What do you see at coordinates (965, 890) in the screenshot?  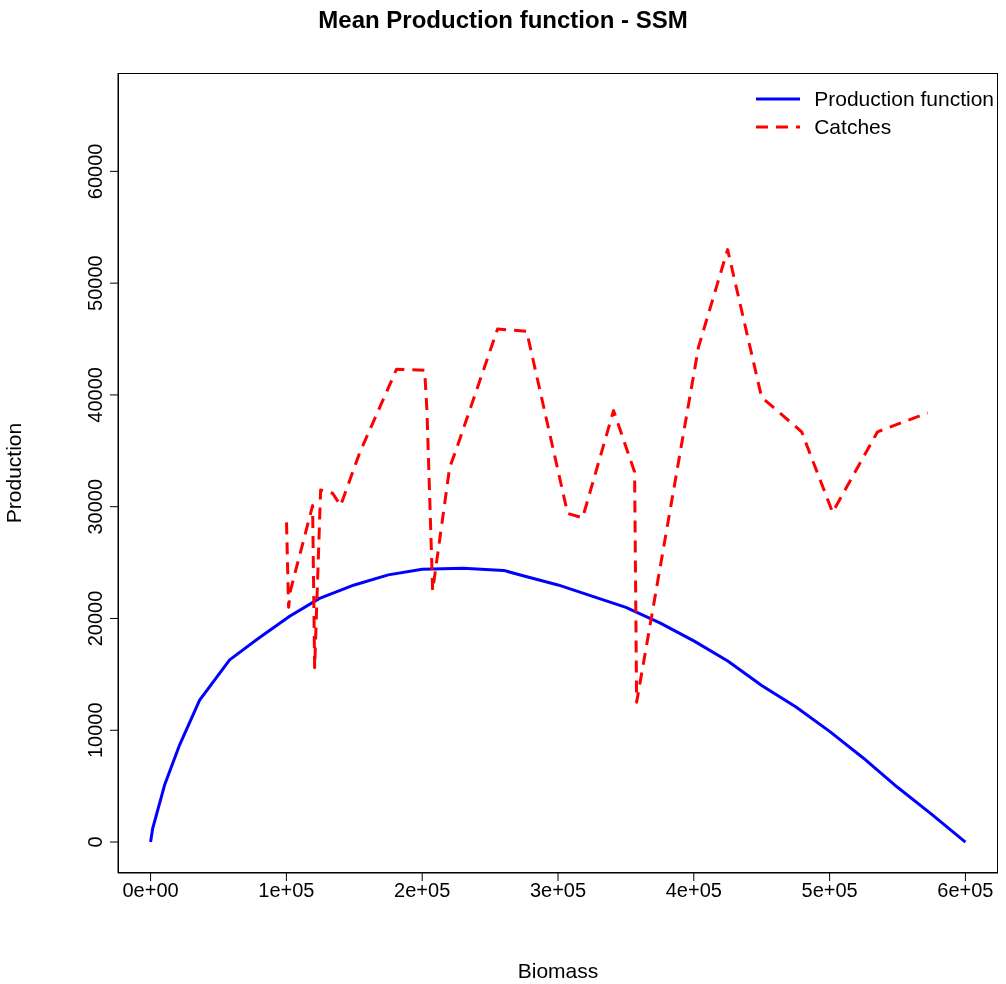 I see `x-tick-label: 6e+05` at bounding box center [965, 890].